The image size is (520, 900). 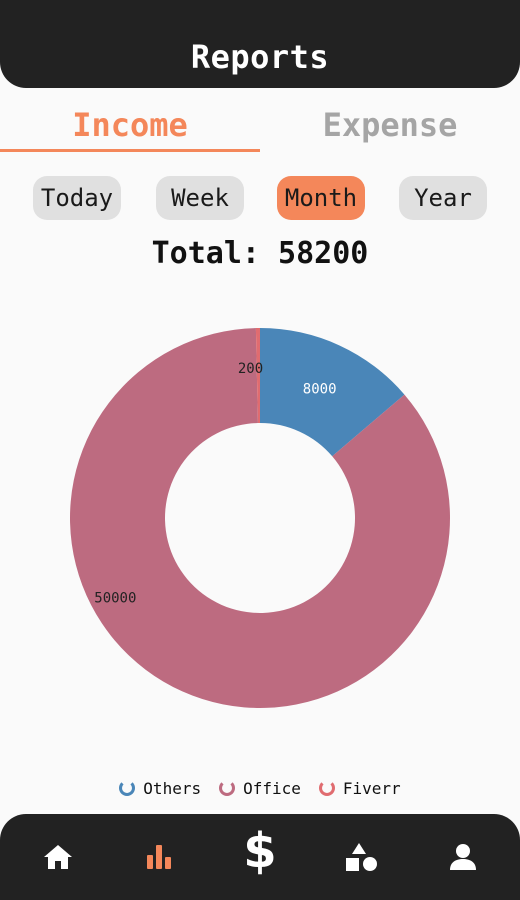 I want to click on legend-item-fiverr: Fiverr, so click(x=359, y=788).